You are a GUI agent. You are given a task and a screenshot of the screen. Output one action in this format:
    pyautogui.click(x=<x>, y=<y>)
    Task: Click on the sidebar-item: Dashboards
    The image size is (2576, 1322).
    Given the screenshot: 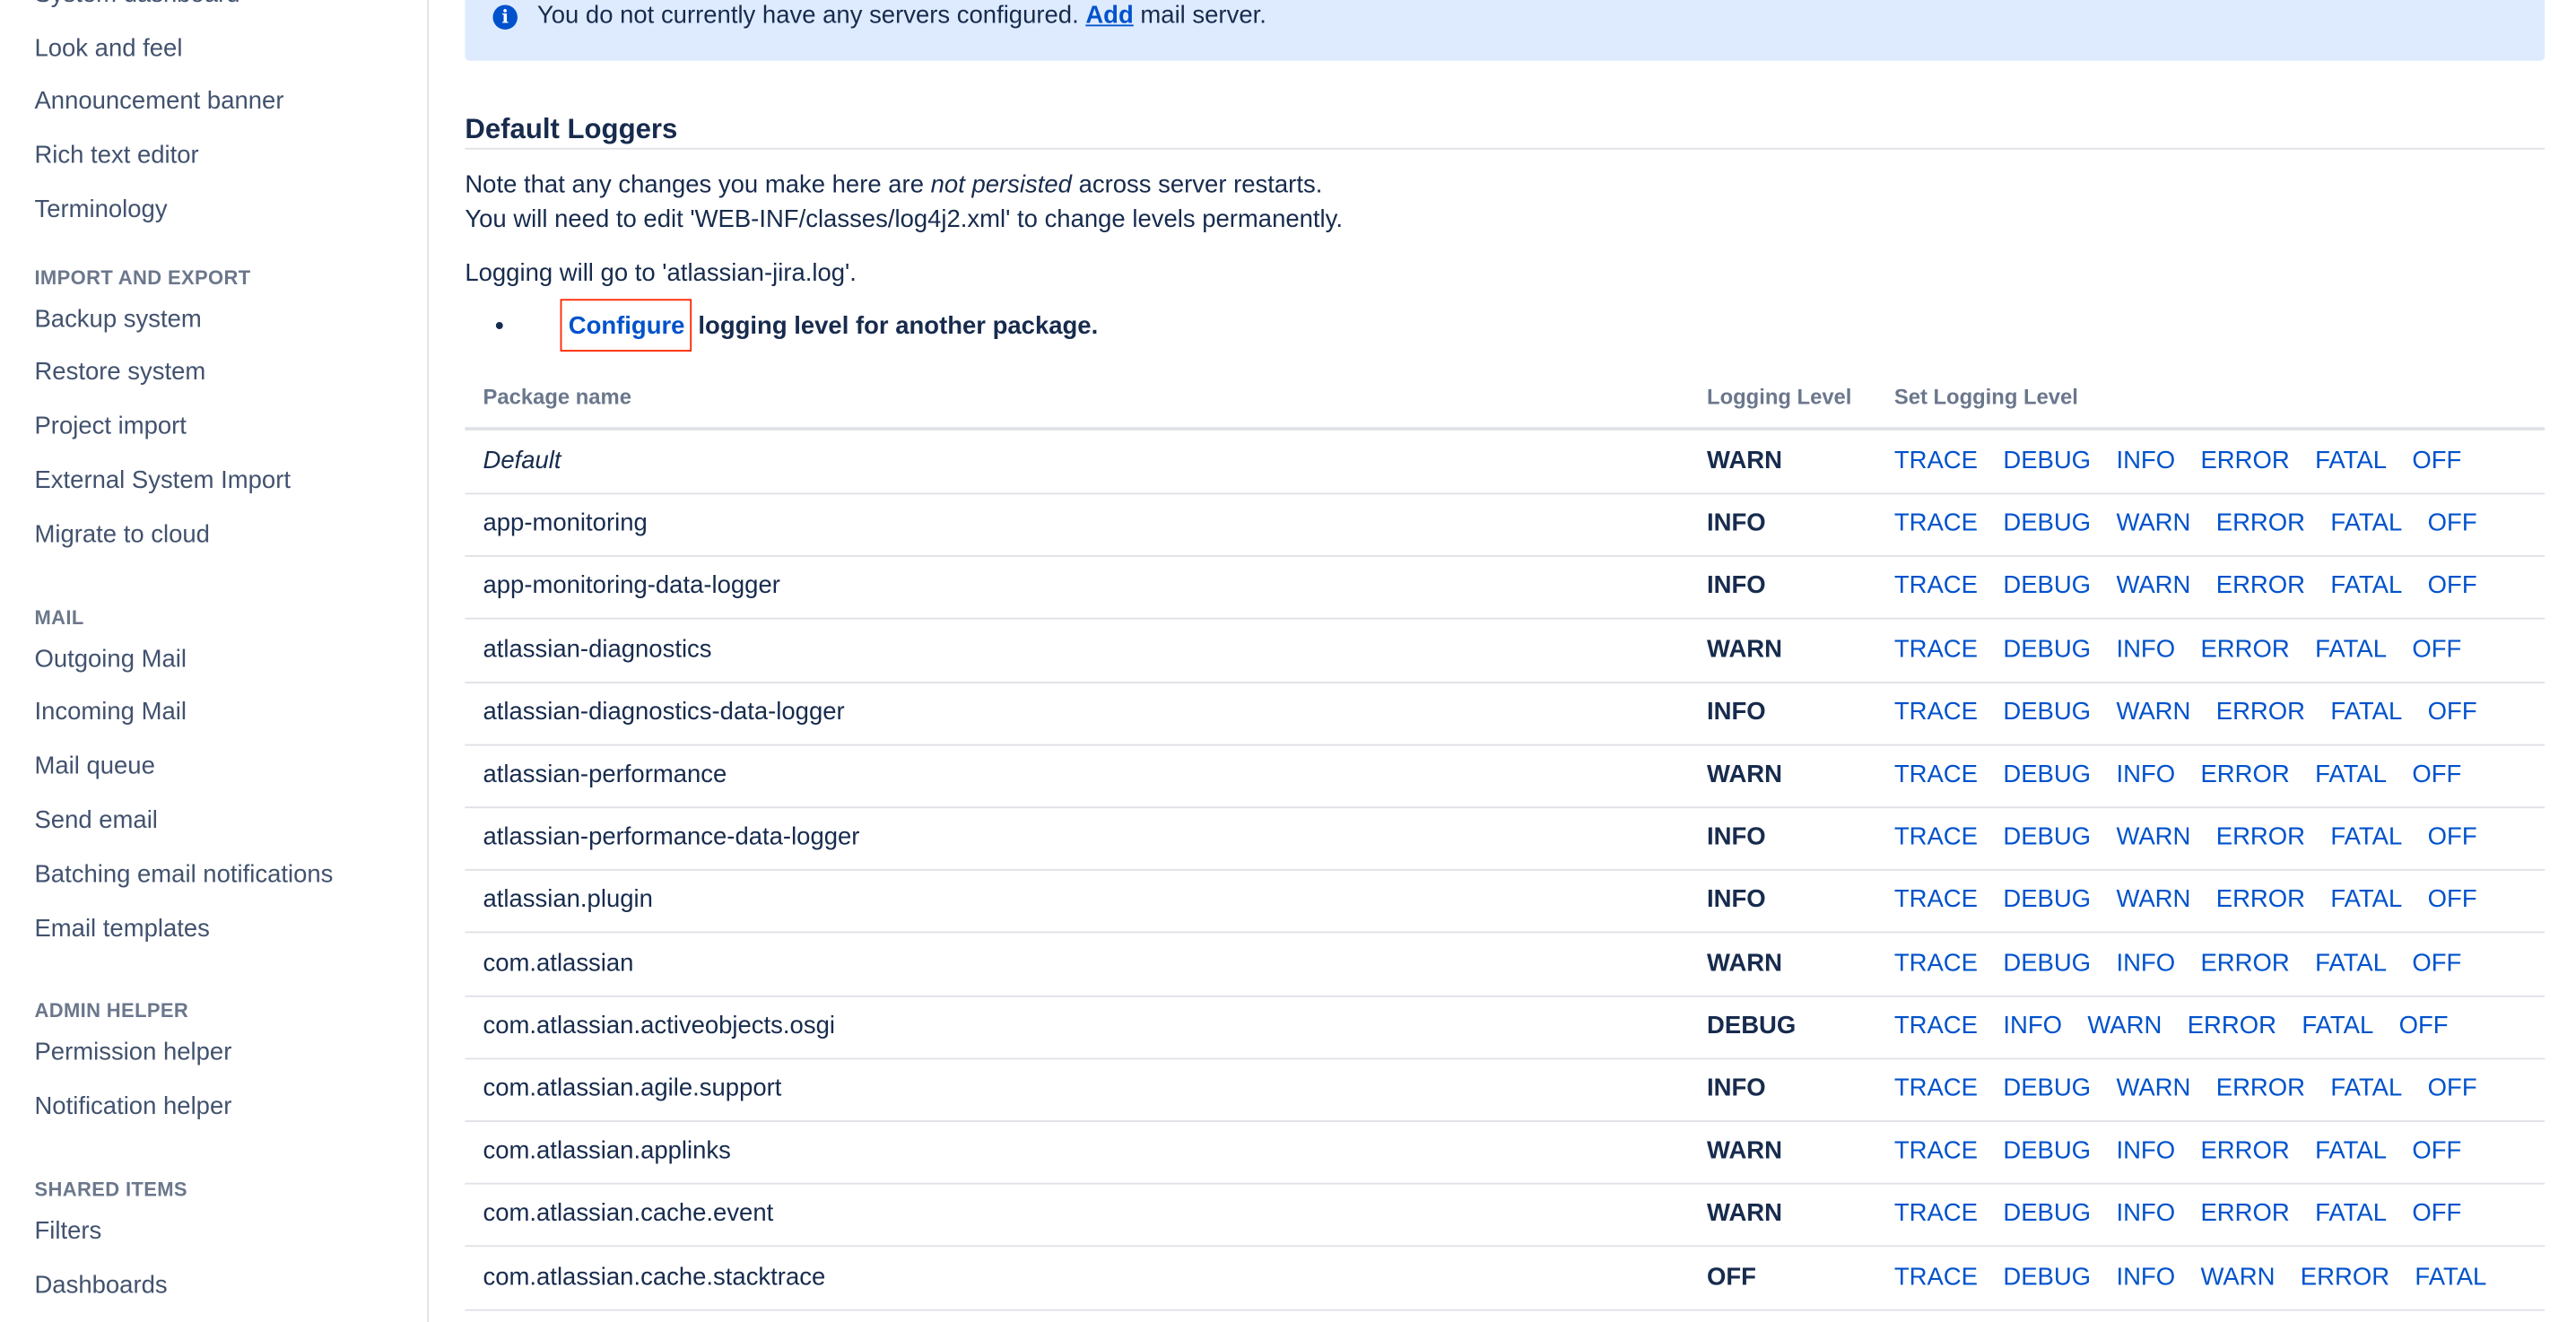 What is the action you would take?
    pyautogui.click(x=101, y=1285)
    